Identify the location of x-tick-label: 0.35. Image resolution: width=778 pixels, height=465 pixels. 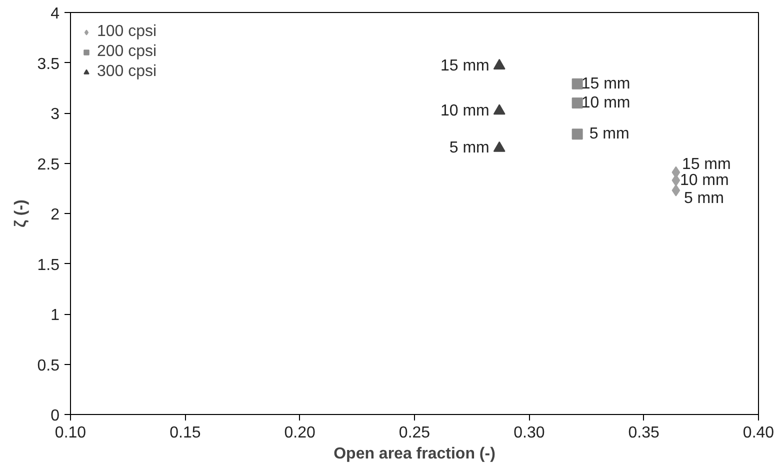
(644, 433).